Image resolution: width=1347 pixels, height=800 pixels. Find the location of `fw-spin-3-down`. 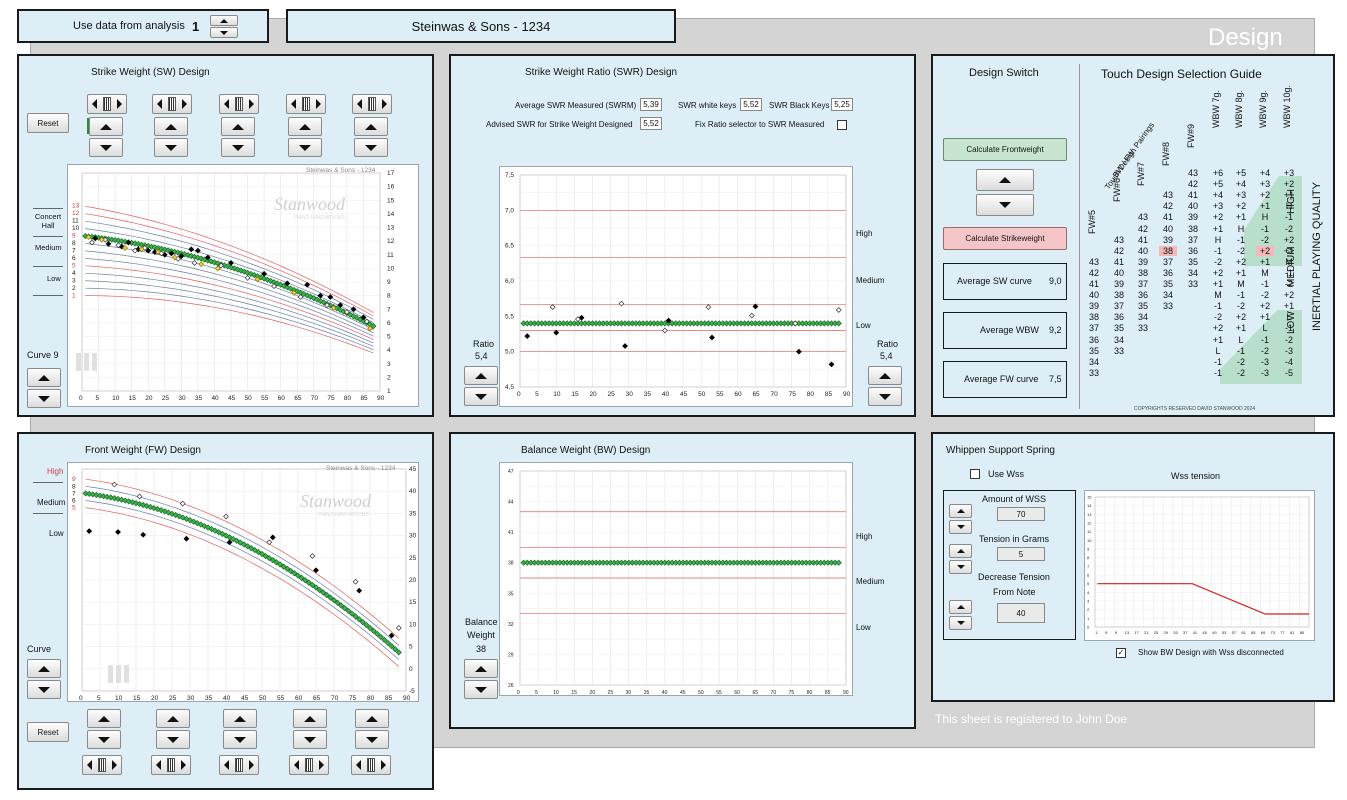

fw-spin-3-down is located at coordinates (240, 739).